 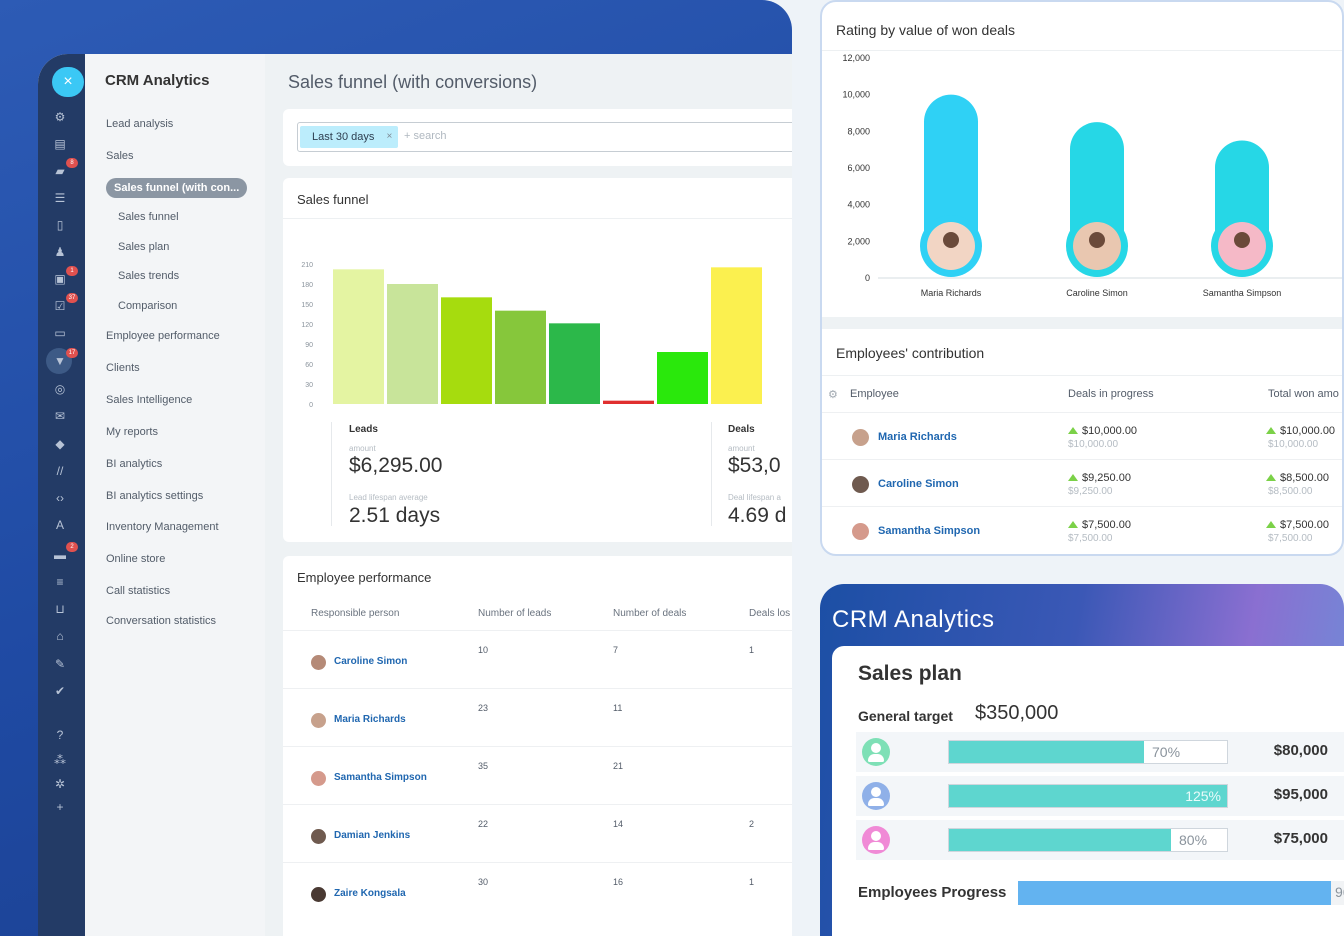 I want to click on column-header: Responsible person, so click(x=355, y=613).